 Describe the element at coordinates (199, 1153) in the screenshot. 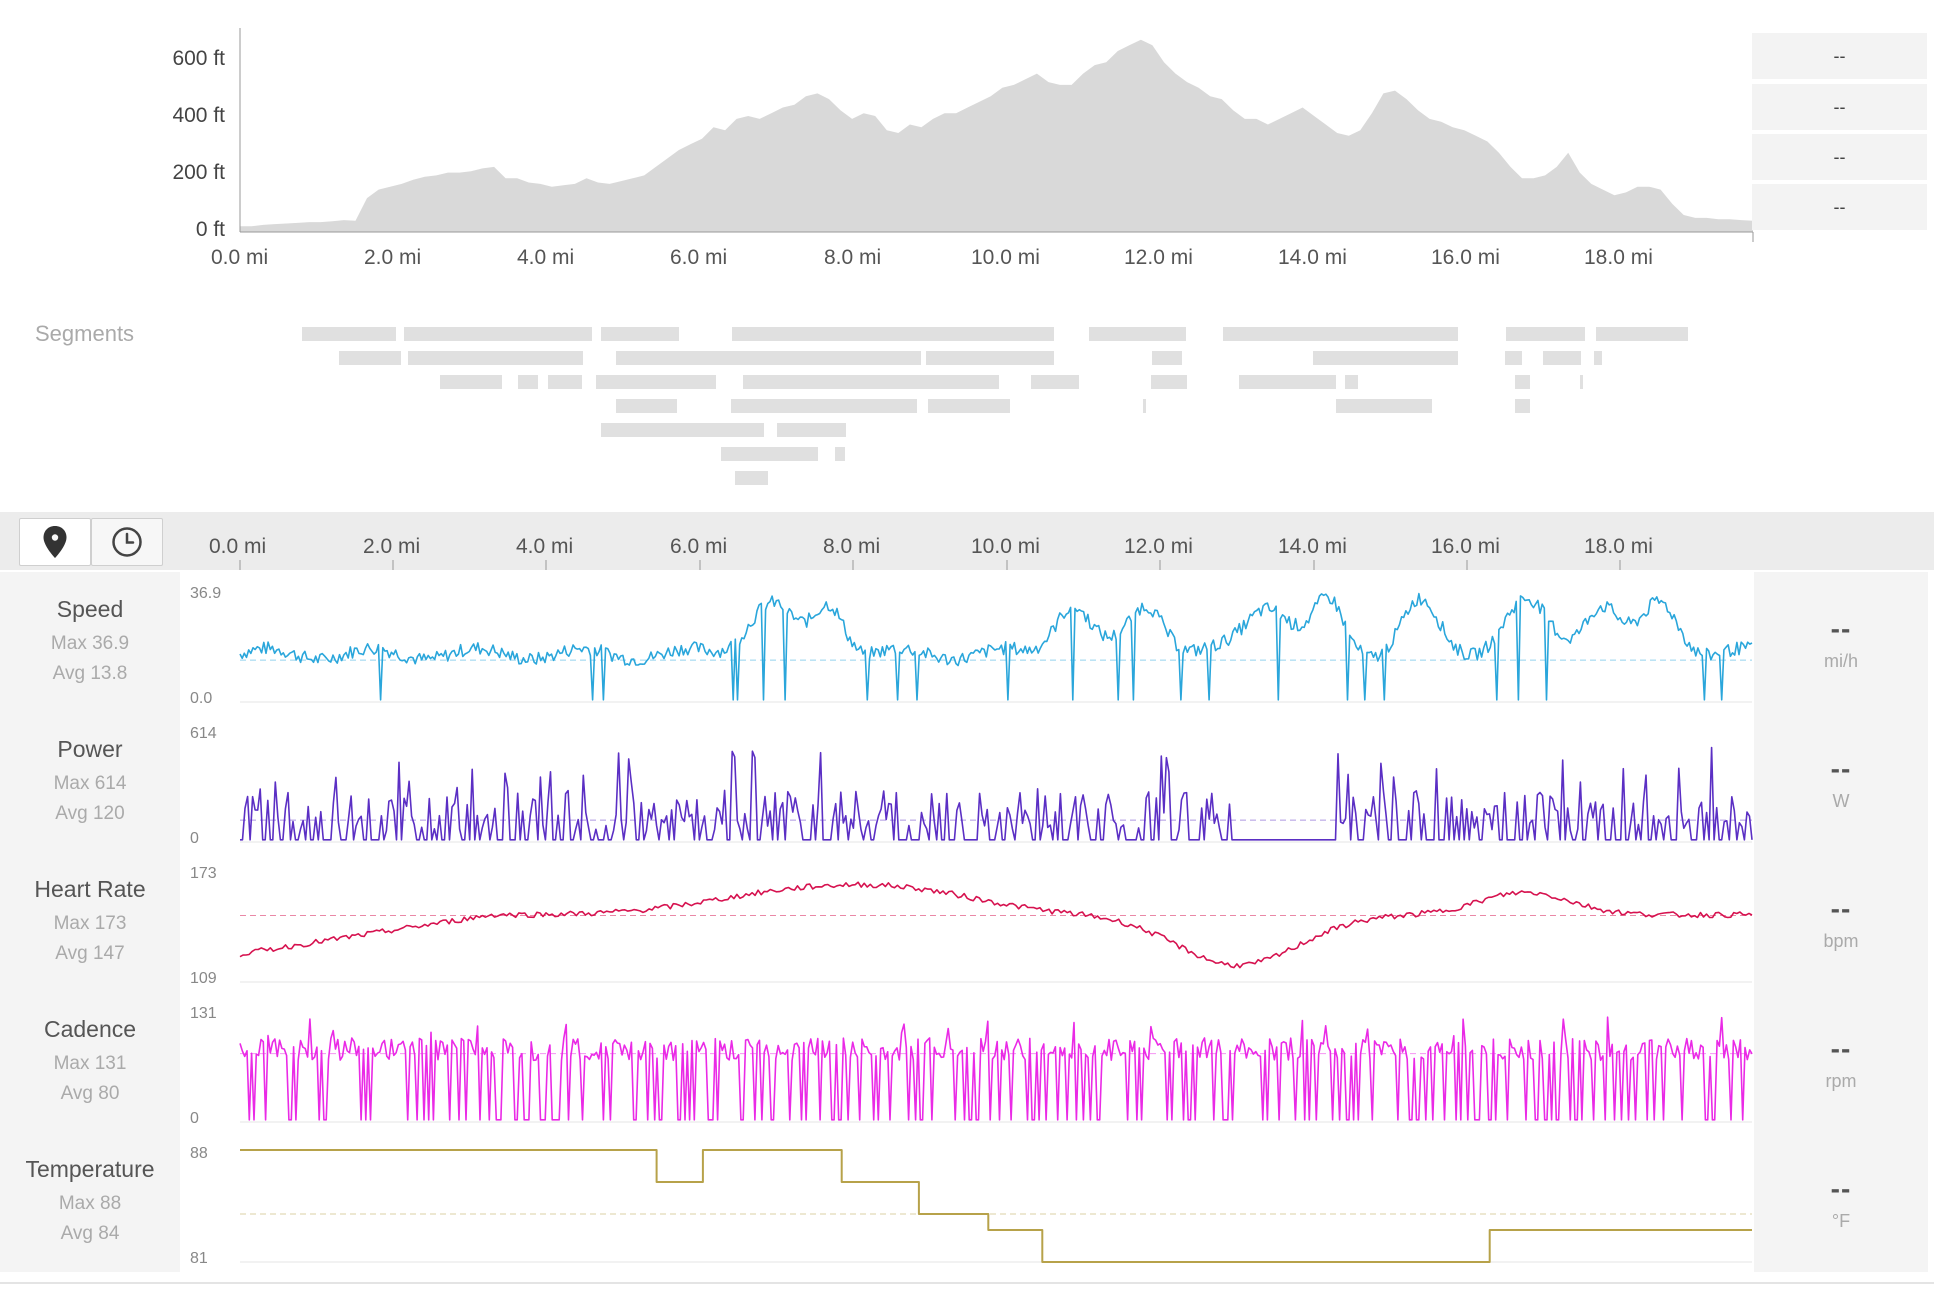

I see `temperature-axis-top: 88` at that location.